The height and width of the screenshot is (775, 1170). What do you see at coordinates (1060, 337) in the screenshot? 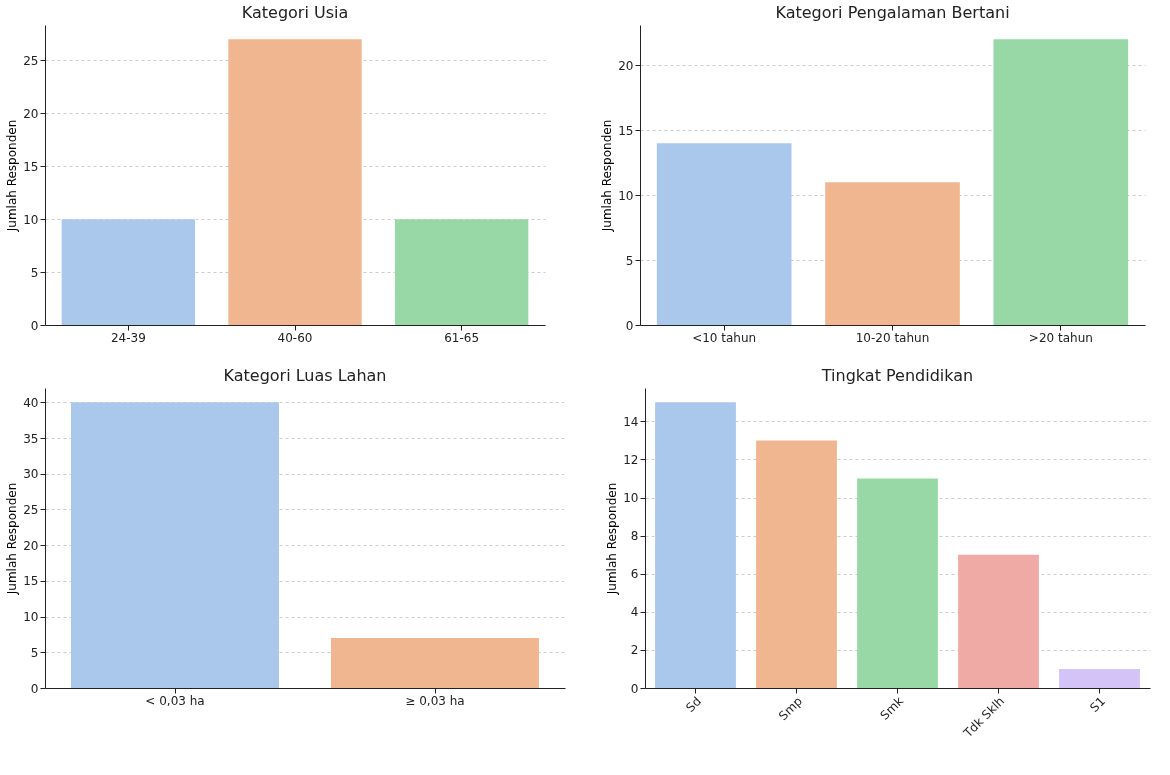
I see `x-tick-label: >20 tahun` at bounding box center [1060, 337].